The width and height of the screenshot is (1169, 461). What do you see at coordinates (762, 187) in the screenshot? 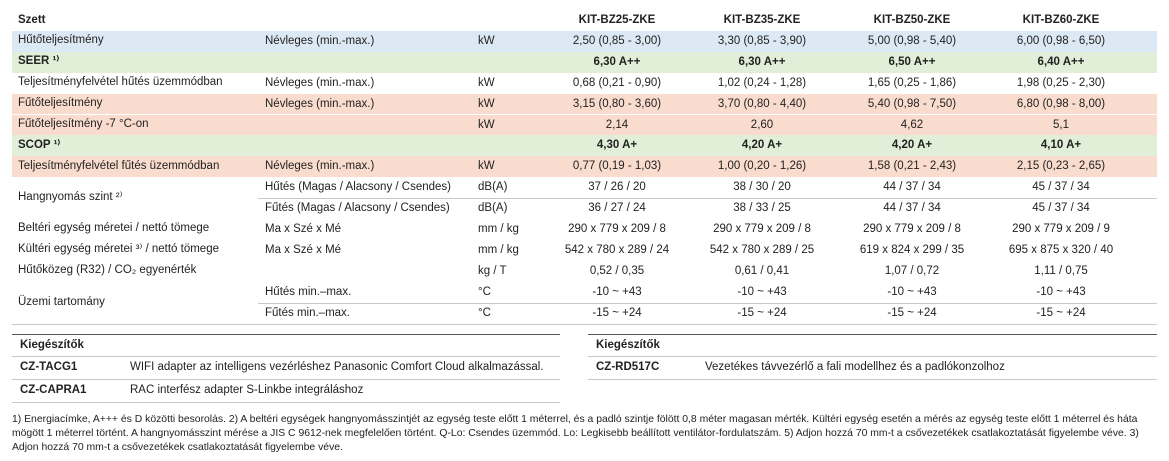
I see `value: 38 / 30 / 20` at bounding box center [762, 187].